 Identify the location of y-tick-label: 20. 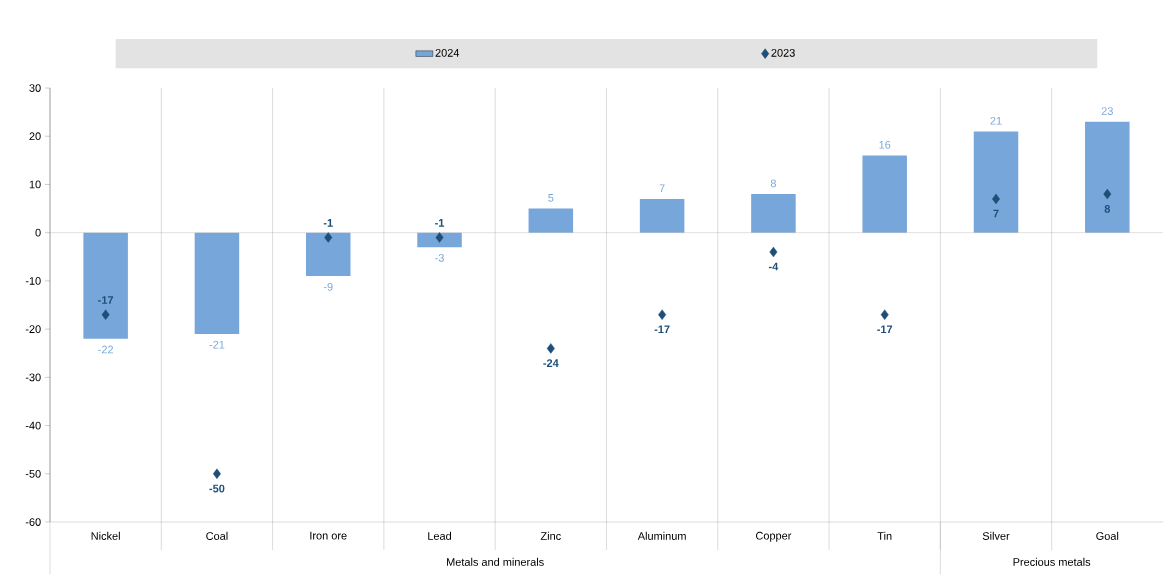
(35, 136).